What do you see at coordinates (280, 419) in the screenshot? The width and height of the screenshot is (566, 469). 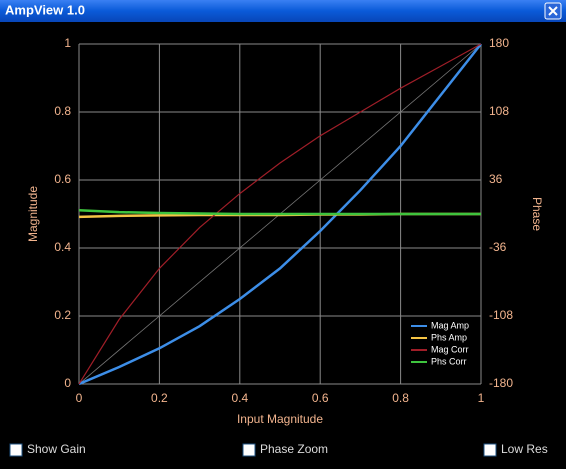 I see `x-axis-title: Input Magnitude` at bounding box center [280, 419].